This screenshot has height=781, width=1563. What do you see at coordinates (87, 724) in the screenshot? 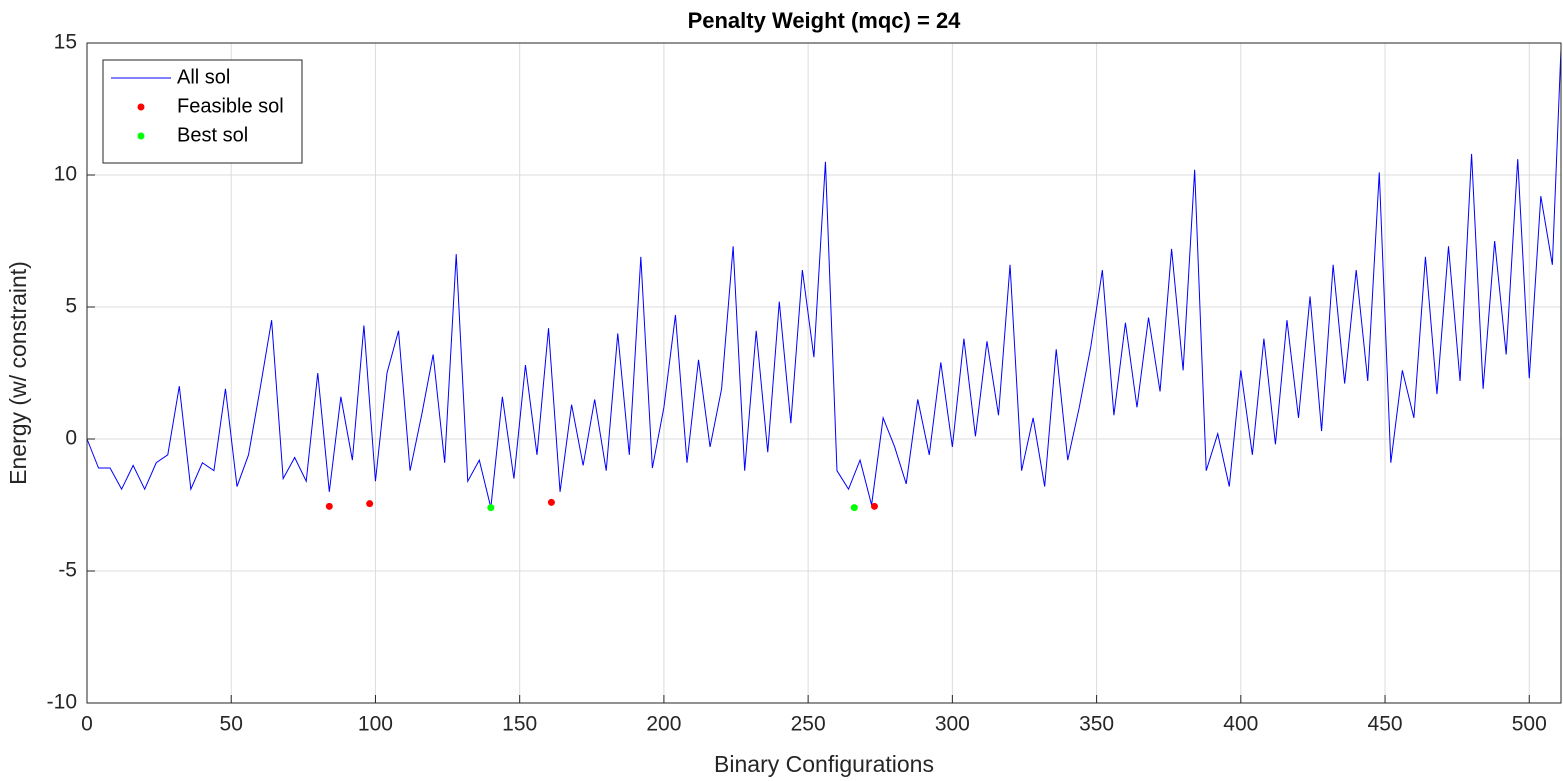
I see `x-tick-label: 0` at bounding box center [87, 724].